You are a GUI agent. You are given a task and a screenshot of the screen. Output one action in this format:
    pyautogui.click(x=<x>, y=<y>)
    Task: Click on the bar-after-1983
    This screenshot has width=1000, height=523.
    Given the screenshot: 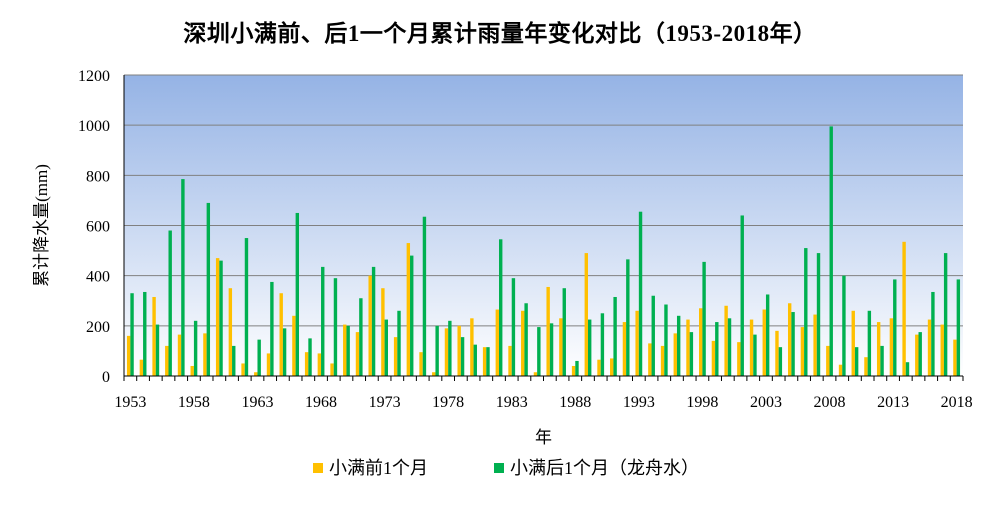 What is the action you would take?
    pyautogui.click(x=513, y=327)
    